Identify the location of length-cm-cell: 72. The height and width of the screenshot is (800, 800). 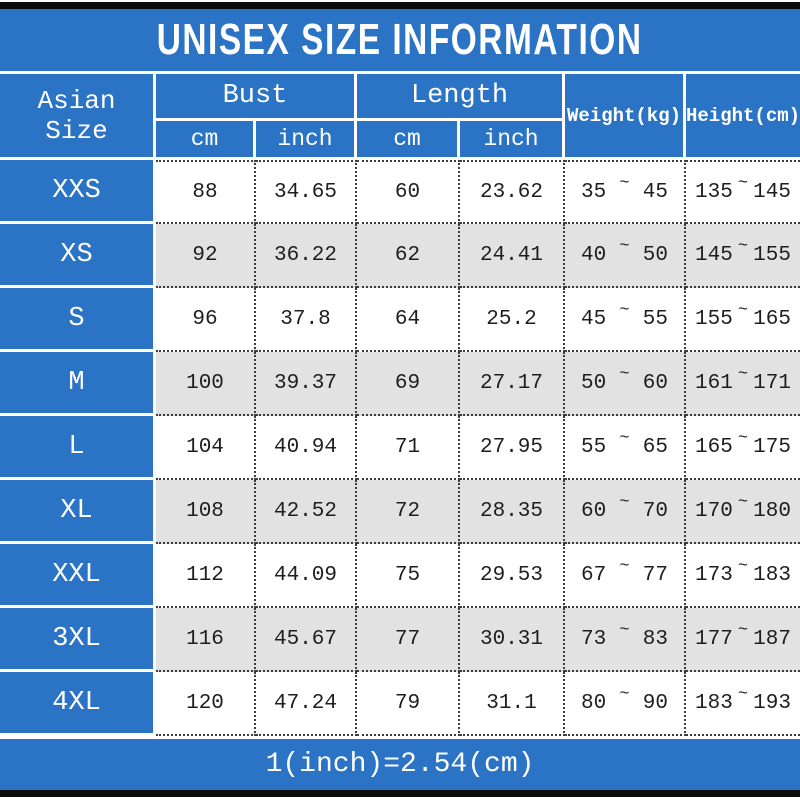
(408, 512).